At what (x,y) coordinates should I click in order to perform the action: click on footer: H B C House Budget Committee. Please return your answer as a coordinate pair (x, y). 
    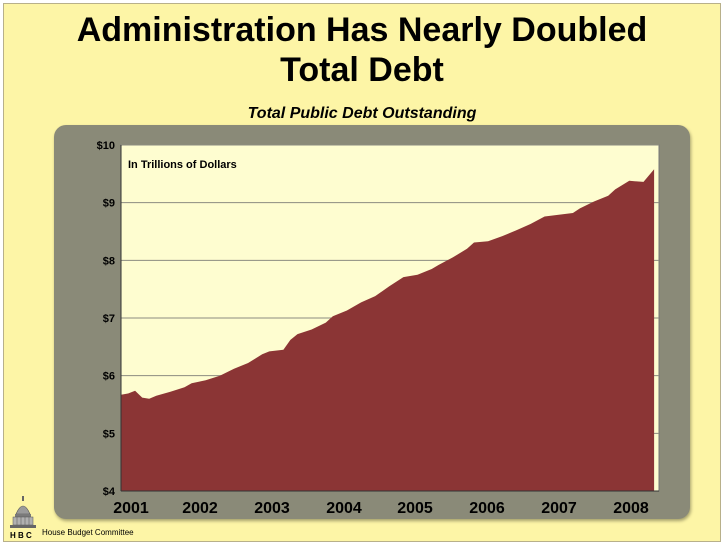
    Looking at the image, I should click on (108, 516).